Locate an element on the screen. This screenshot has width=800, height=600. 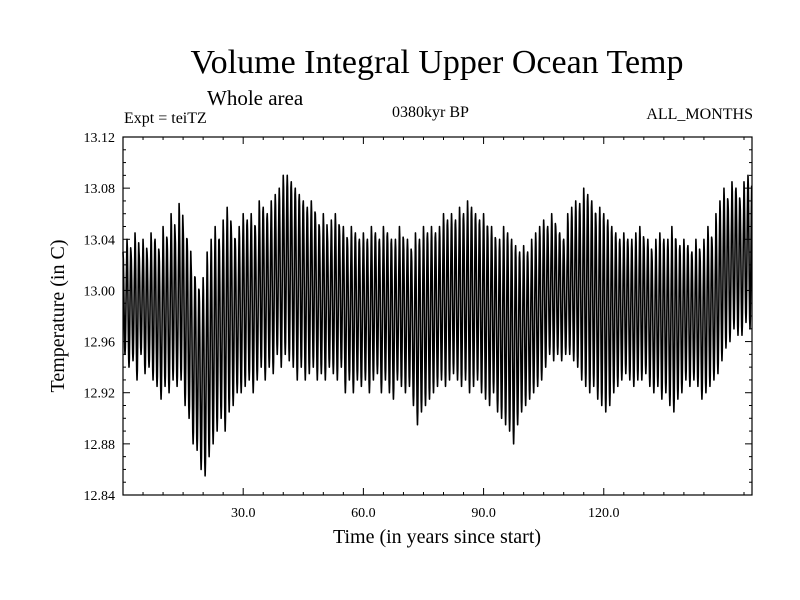
x-tick-label: 120.0 is located at coordinates (604, 513).